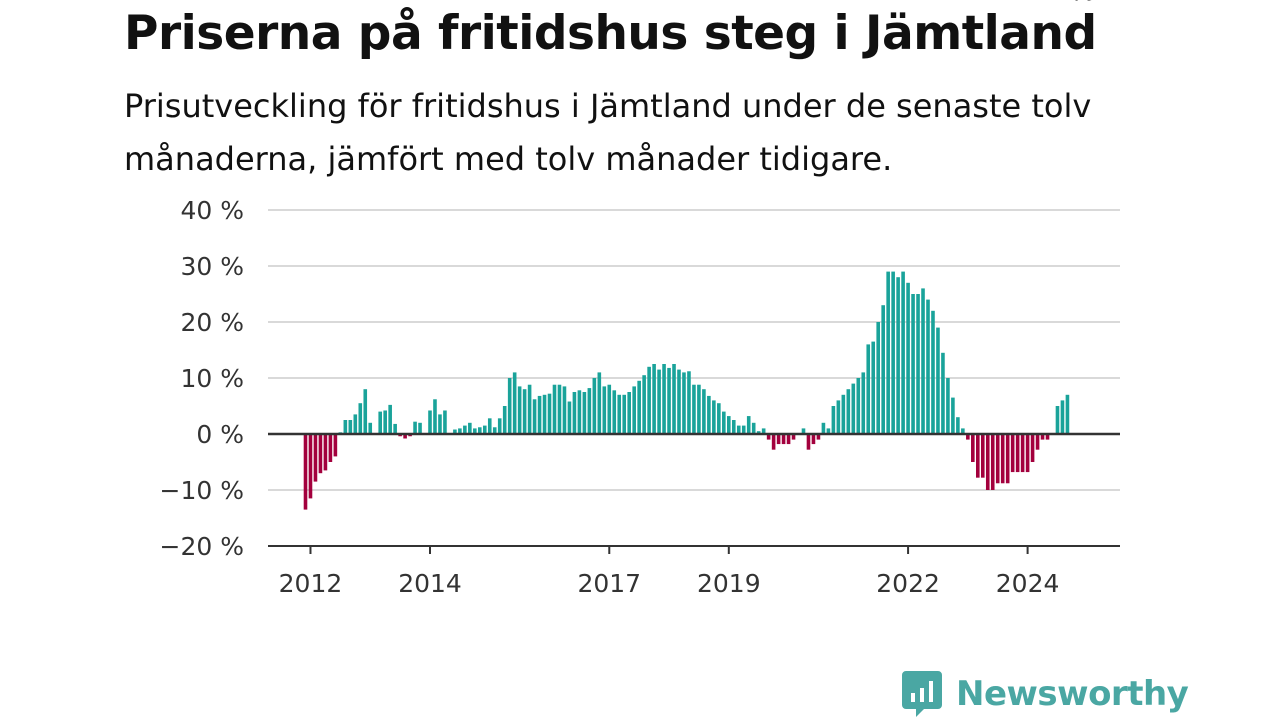 This screenshot has height=720, width=1280. I want to click on x-tick-label: 2012, so click(311, 583).